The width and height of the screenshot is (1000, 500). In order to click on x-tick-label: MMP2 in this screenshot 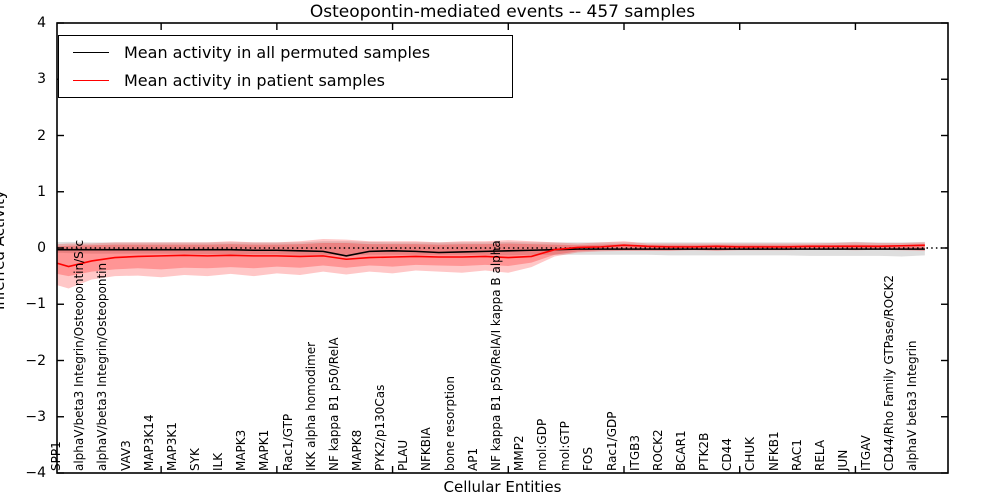, I will do `click(518, 453)`.